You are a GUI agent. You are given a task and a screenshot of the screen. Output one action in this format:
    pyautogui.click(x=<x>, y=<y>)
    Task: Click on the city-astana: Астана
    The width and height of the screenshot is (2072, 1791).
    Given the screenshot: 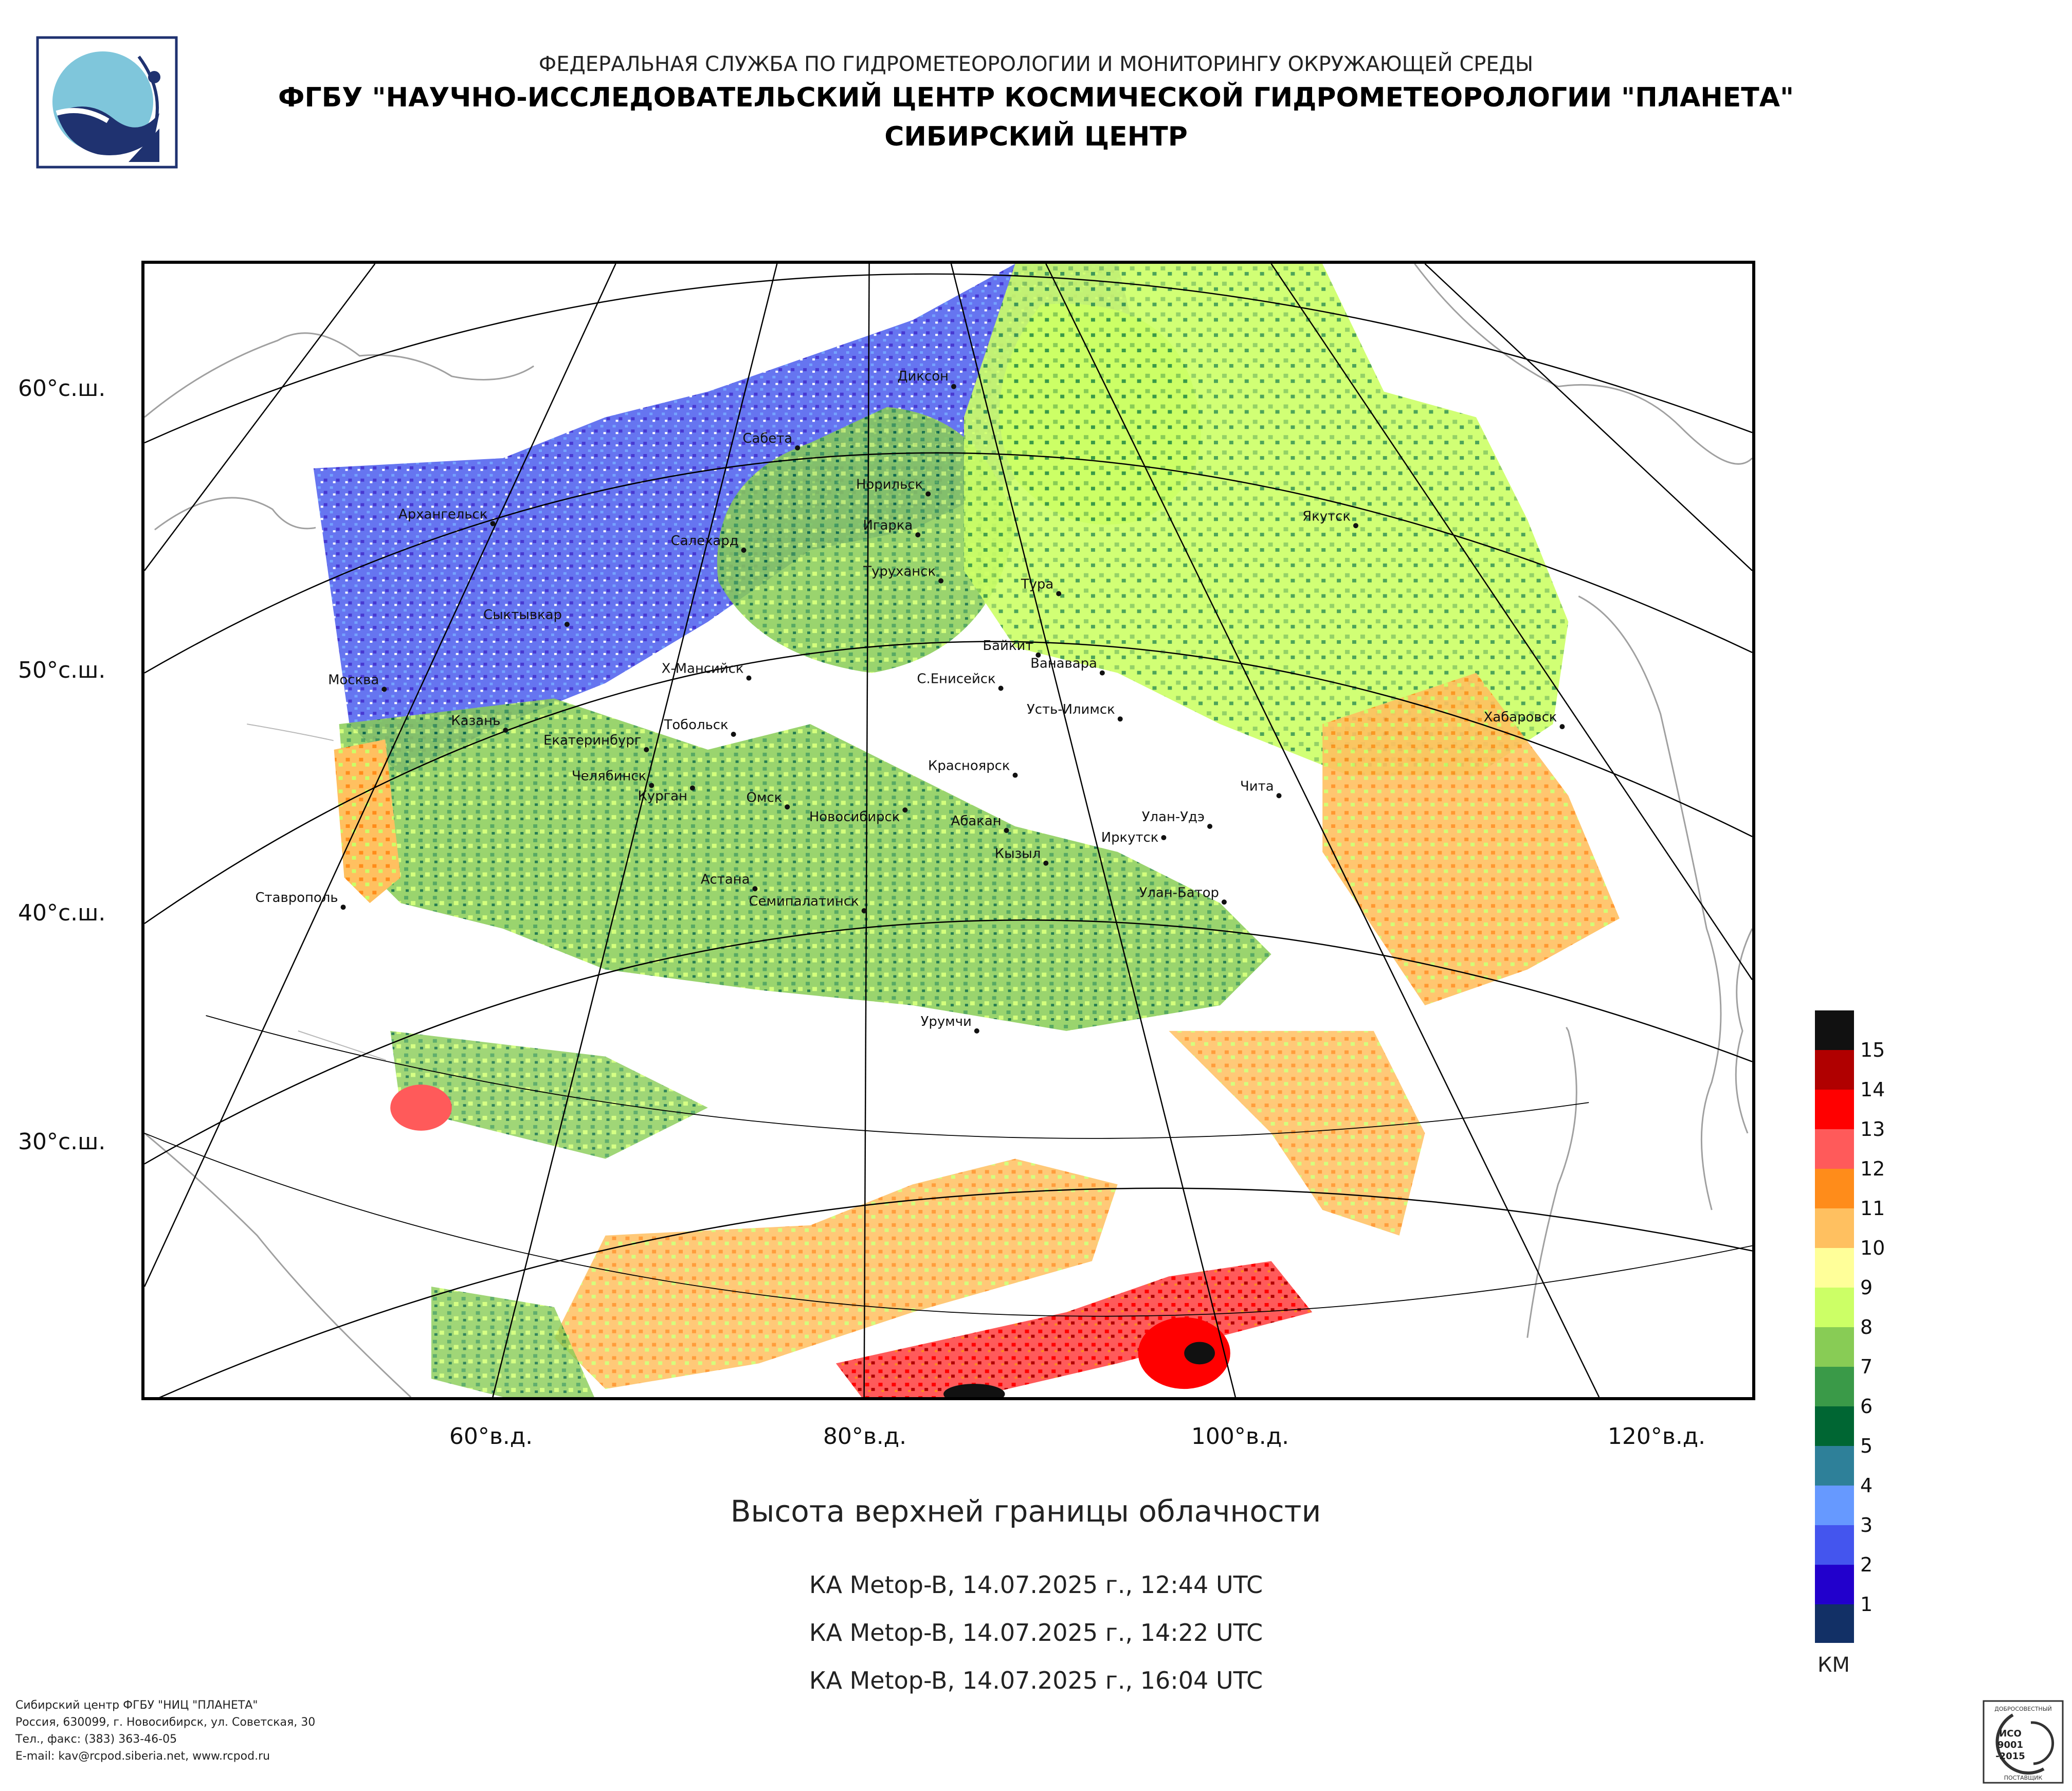 What is the action you would take?
    pyautogui.click(x=729, y=882)
    